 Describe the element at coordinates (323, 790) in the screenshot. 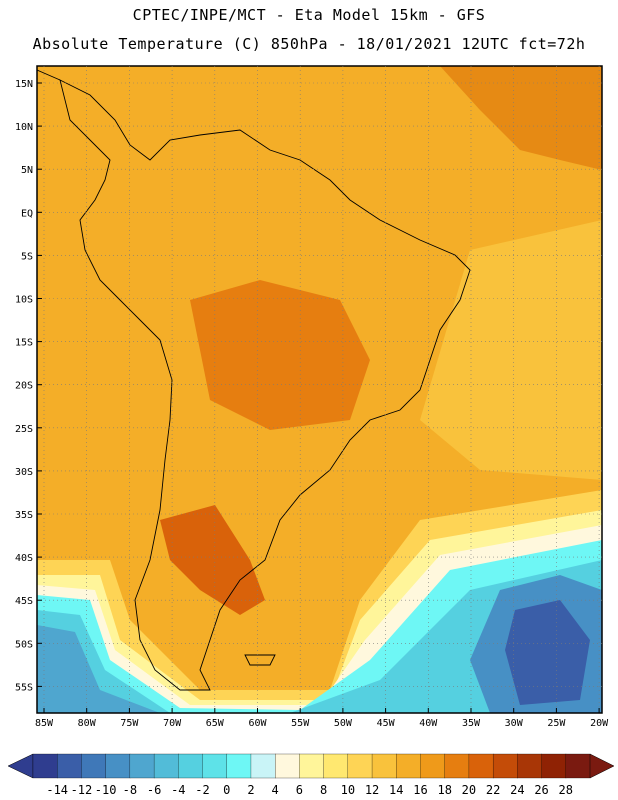

I see `colorbar-label: 8` at that location.